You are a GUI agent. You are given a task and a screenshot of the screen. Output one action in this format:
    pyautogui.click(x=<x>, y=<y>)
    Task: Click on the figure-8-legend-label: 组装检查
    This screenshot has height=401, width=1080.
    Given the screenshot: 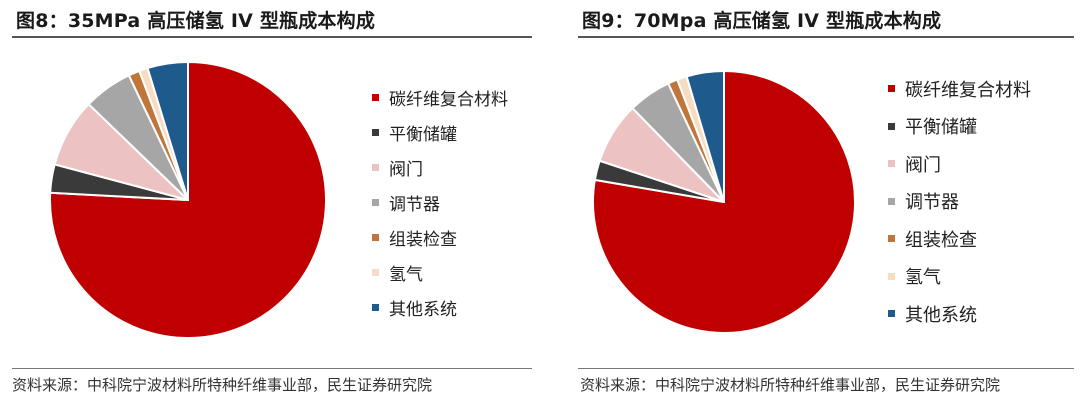 What is the action you would take?
    pyautogui.click(x=423, y=240)
    